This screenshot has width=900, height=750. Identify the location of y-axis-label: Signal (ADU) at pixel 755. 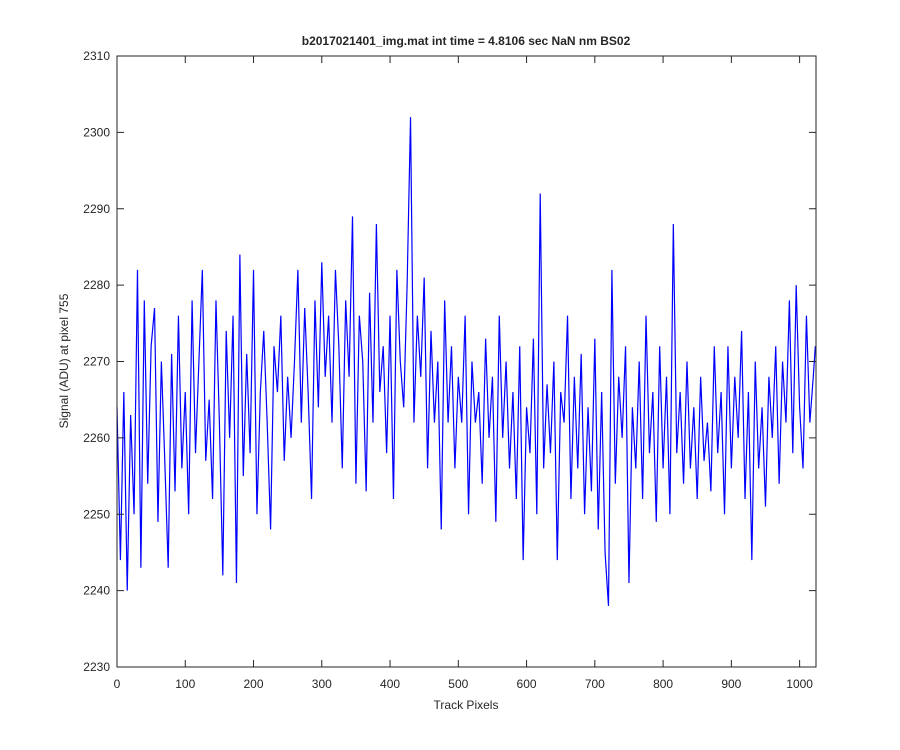
(64, 360).